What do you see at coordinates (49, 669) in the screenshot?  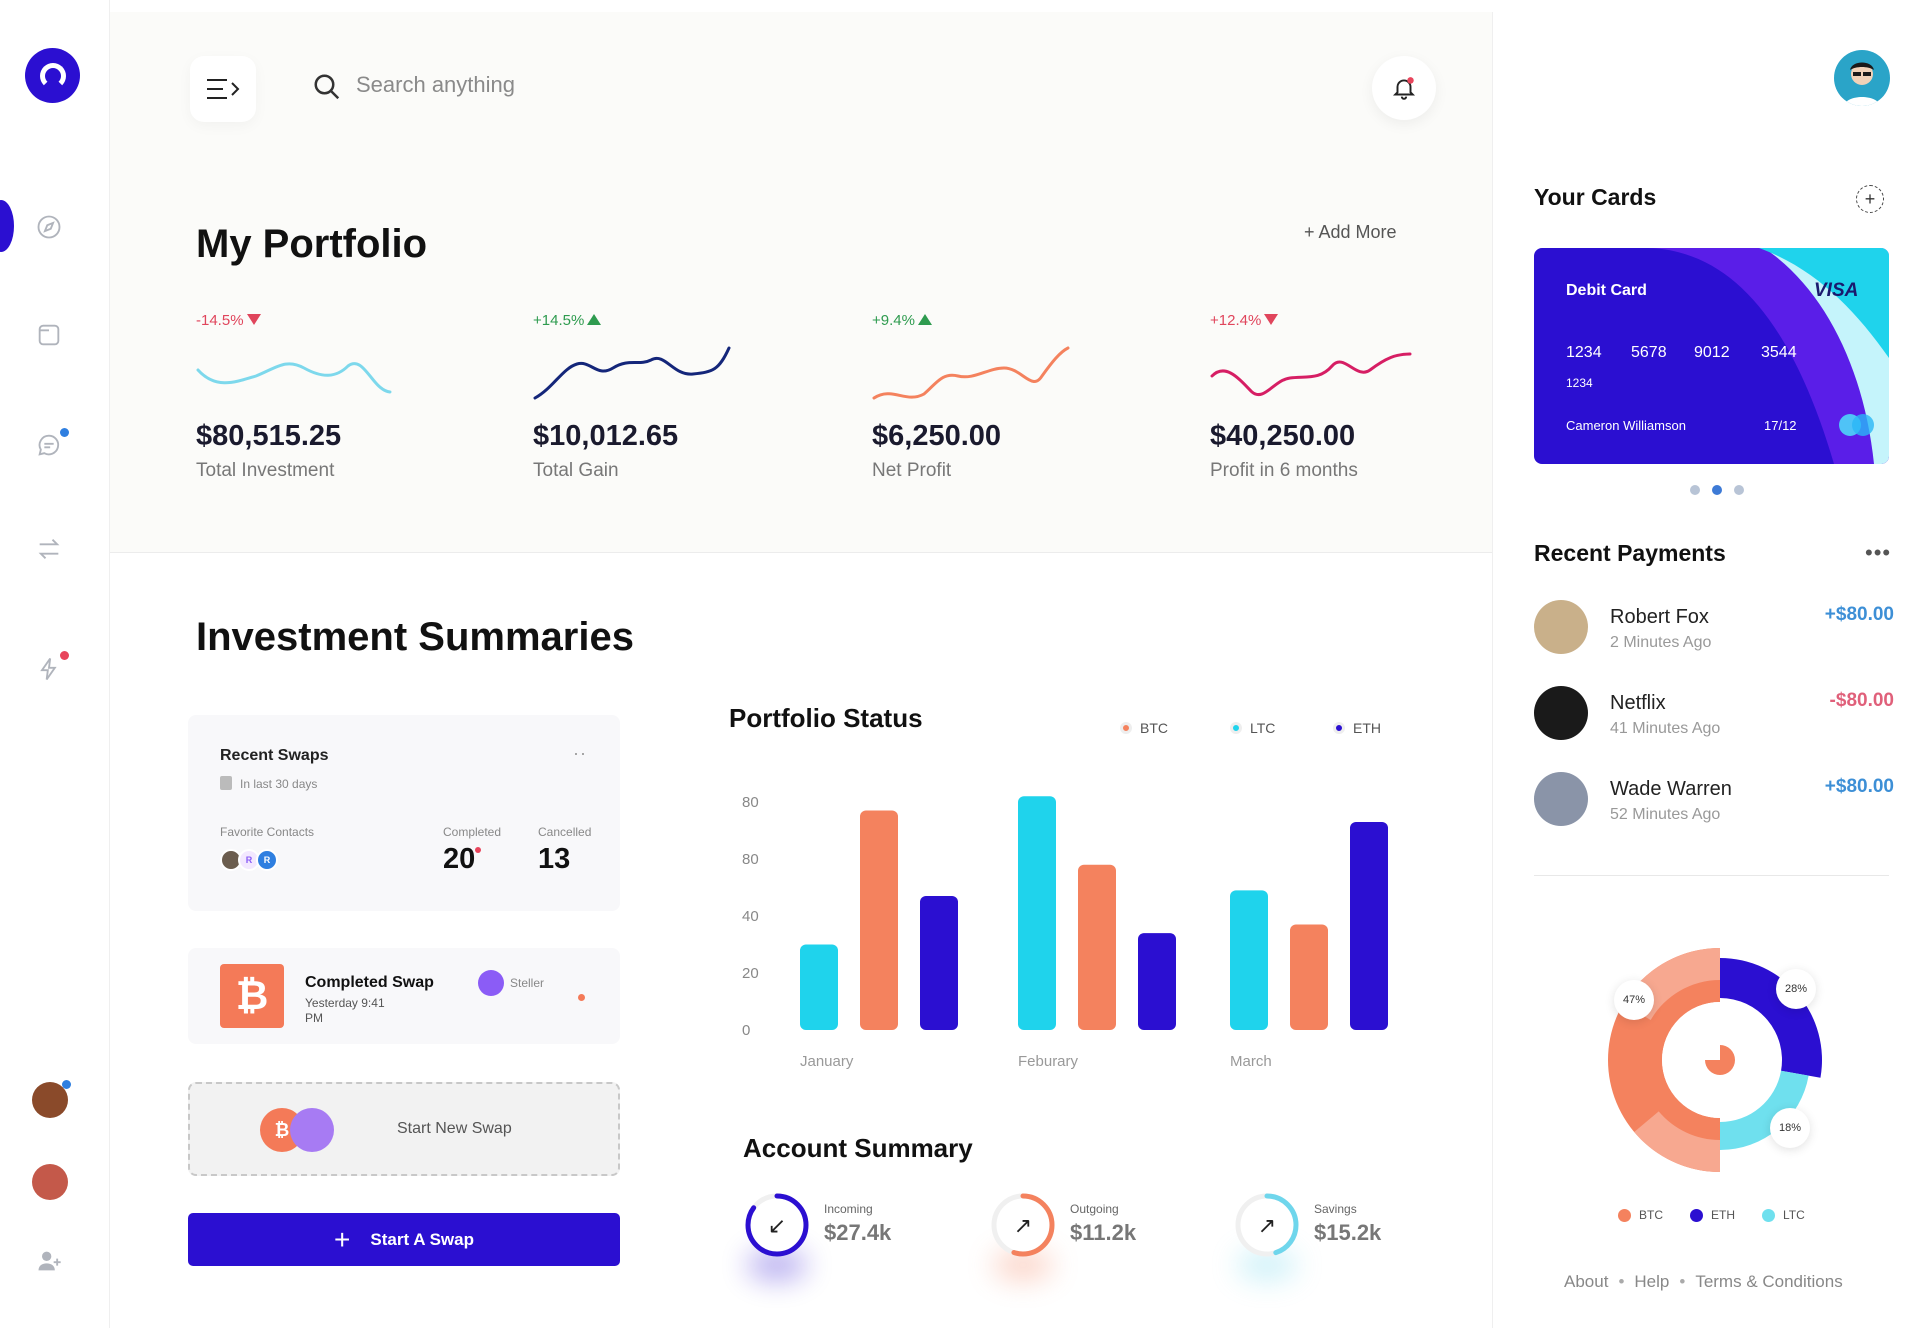 I see `lightning-icon` at bounding box center [49, 669].